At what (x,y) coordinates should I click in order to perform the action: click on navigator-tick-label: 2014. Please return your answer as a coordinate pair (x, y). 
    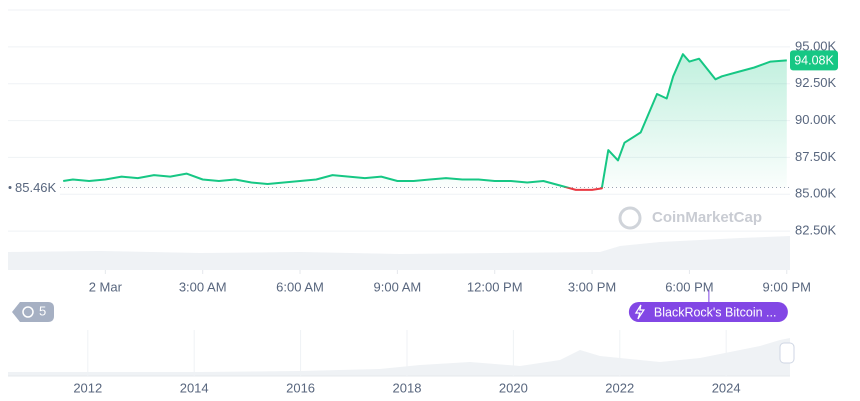
    Looking at the image, I should click on (194, 387).